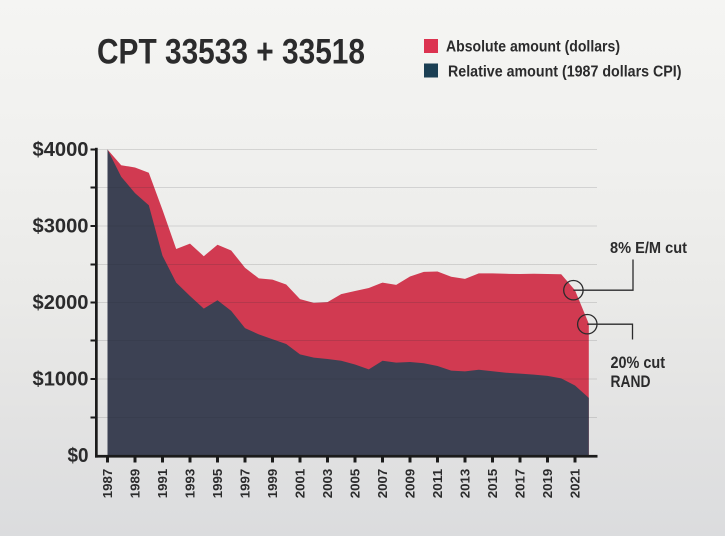  I want to click on svg-text: 2011, so click(438, 484).